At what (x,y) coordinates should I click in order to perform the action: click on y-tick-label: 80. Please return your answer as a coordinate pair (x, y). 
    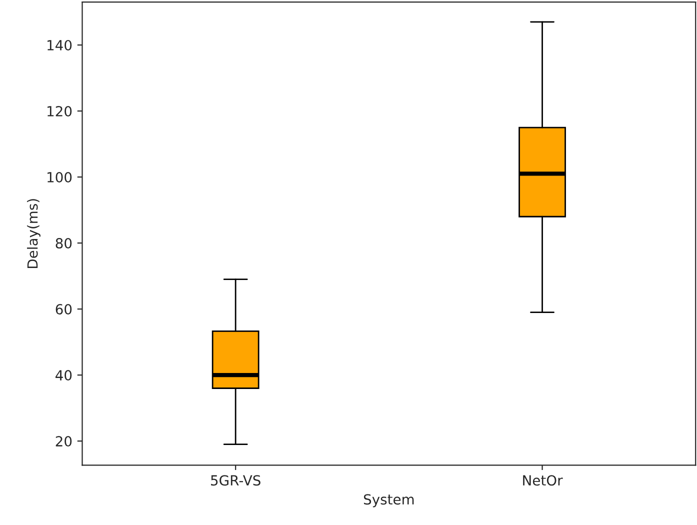
    Looking at the image, I should click on (64, 243).